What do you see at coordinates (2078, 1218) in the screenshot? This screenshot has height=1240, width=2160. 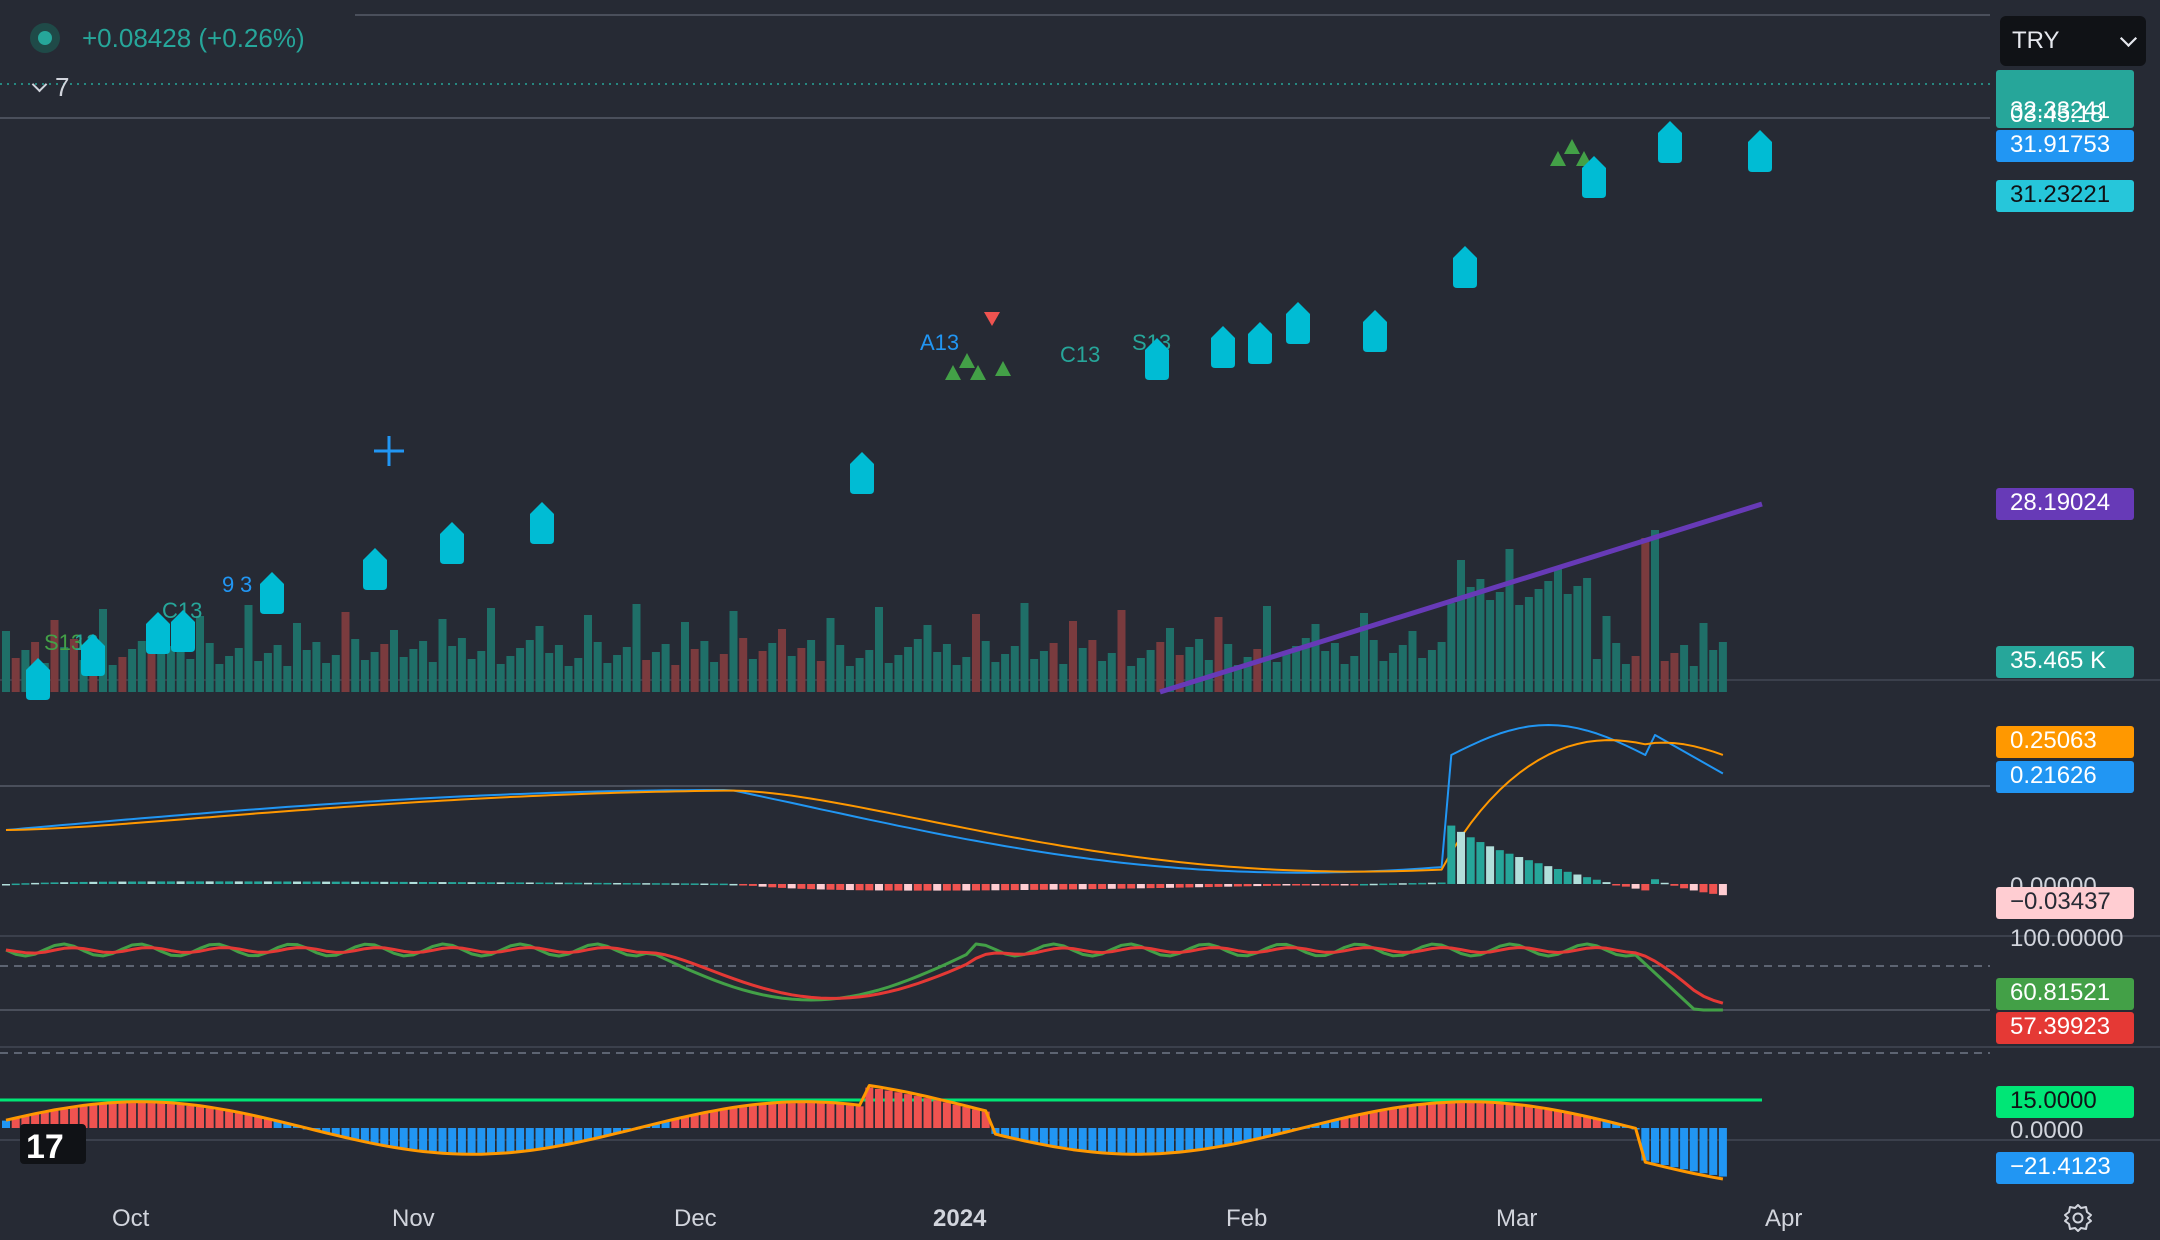 I see `gear-icon` at bounding box center [2078, 1218].